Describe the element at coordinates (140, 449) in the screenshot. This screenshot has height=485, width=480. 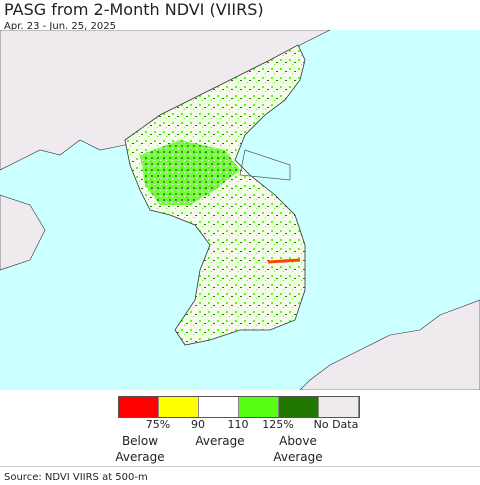
I see `legend-class-label: Below Average` at that location.